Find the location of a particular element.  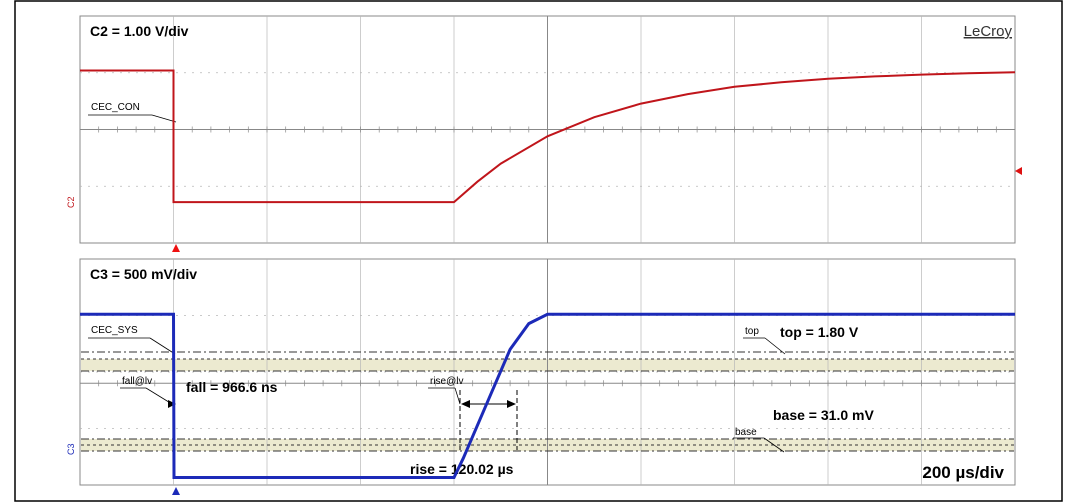

rise-arrow-right is located at coordinates (511, 404).